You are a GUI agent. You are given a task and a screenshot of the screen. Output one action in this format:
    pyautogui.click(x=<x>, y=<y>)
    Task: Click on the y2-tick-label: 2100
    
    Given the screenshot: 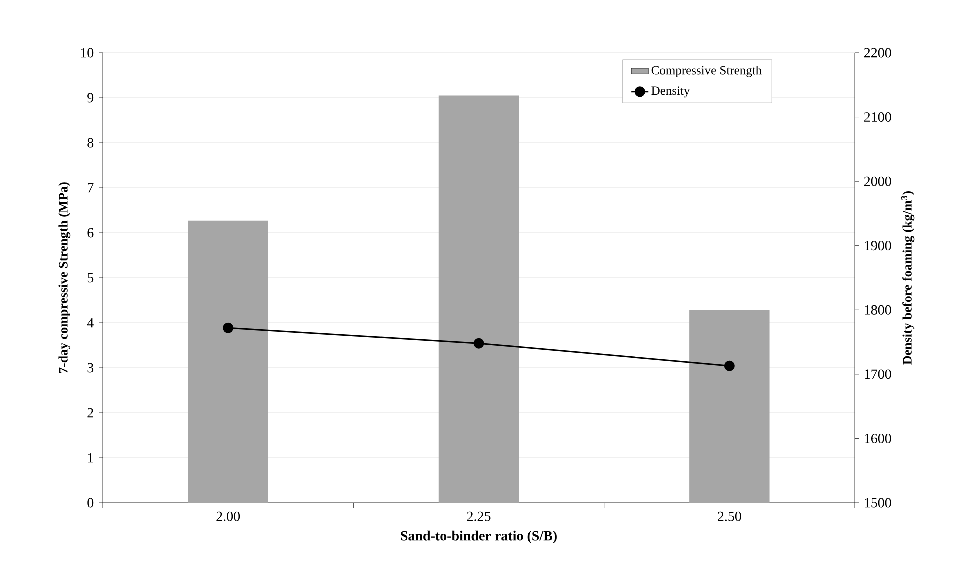 What is the action you would take?
    pyautogui.click(x=878, y=117)
    